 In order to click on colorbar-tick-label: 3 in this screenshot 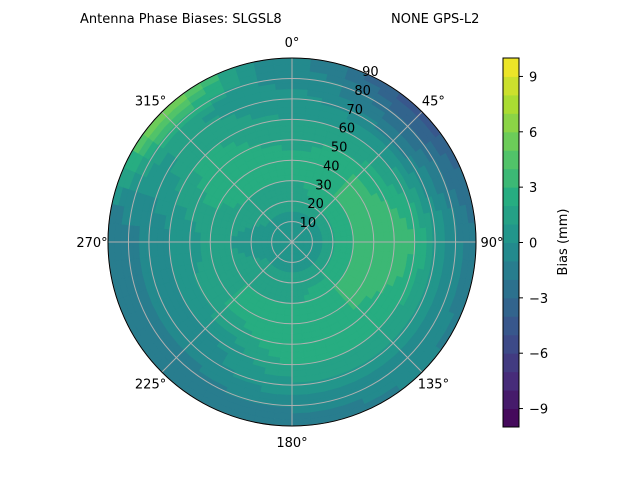, I will do `click(533, 188)`.